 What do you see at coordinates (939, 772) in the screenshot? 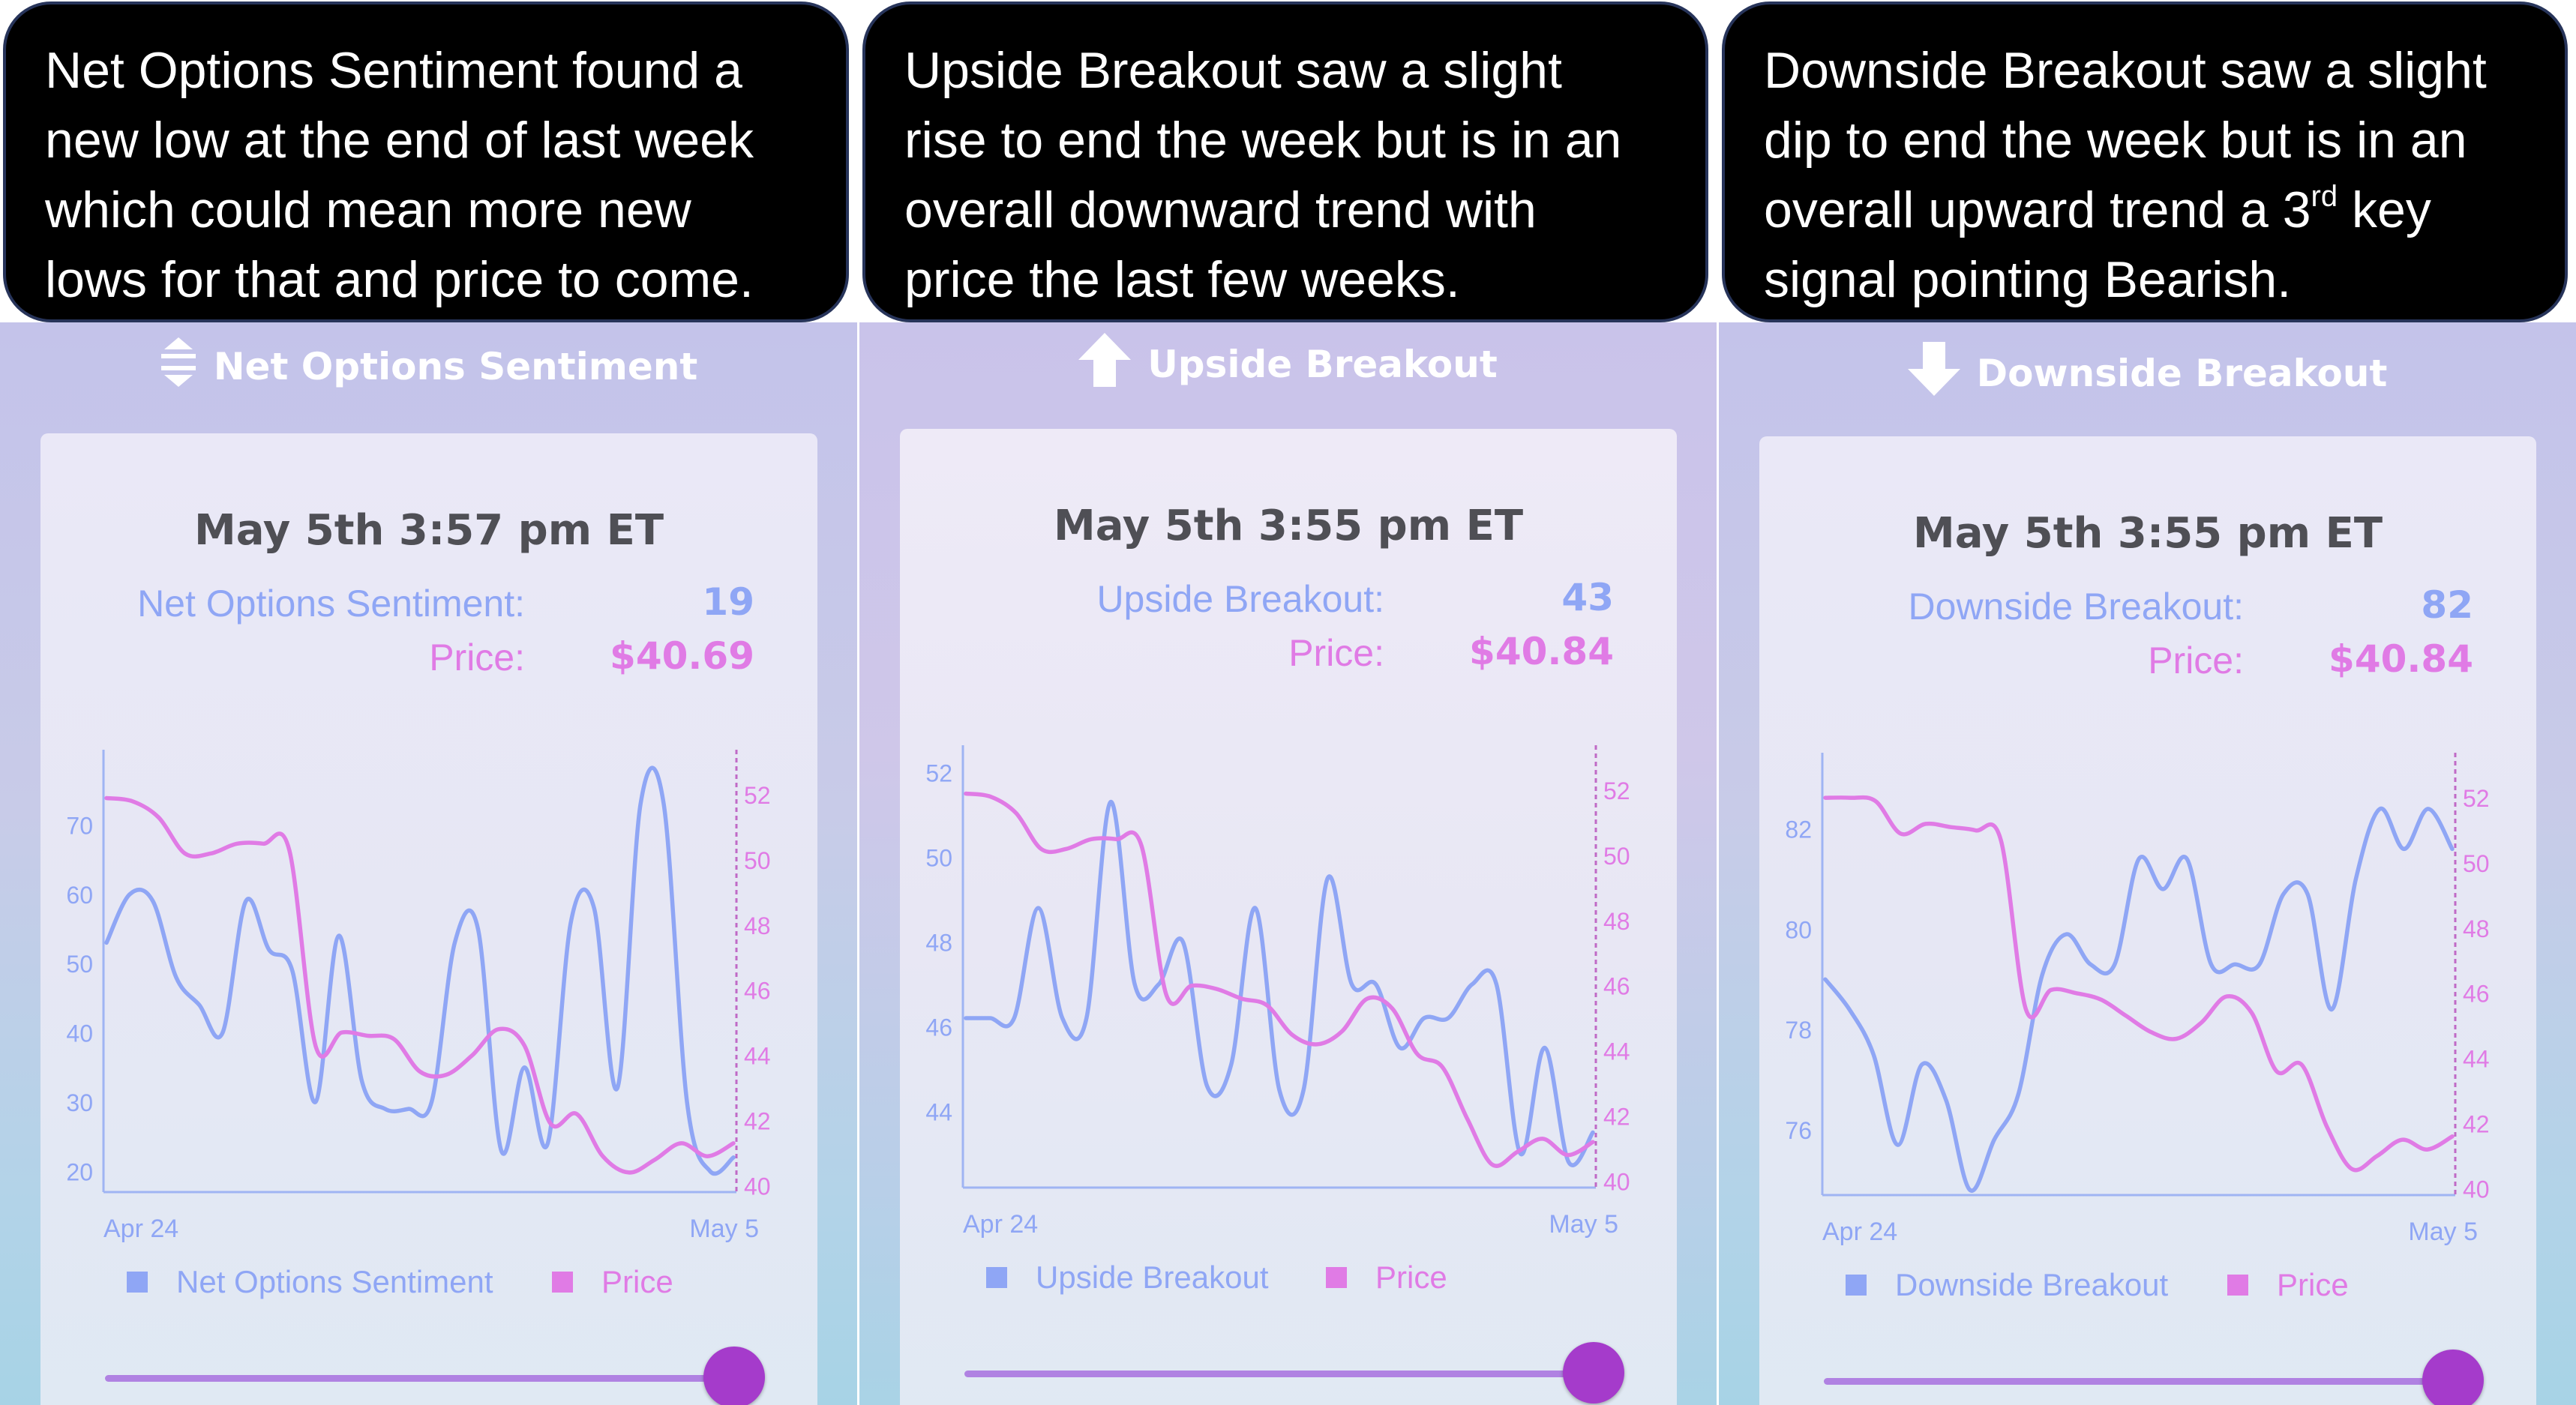
I see `y-left-tick-label: 52` at bounding box center [939, 772].